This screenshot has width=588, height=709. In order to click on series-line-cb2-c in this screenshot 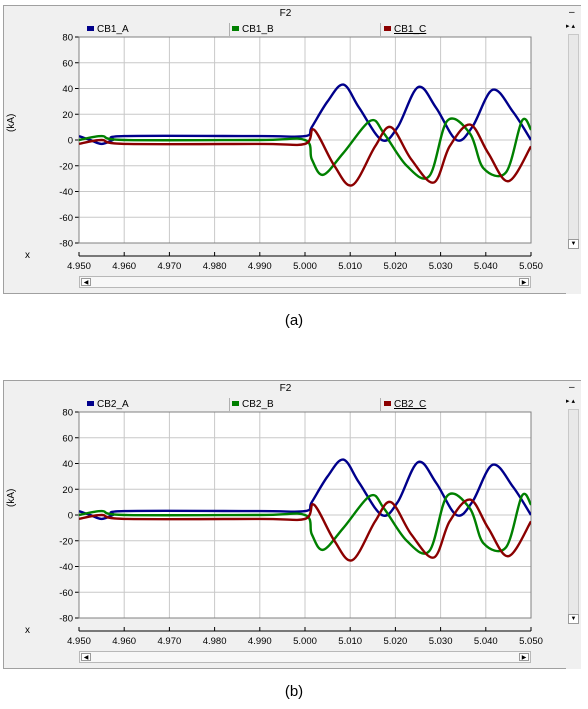, I will do `click(305, 530)`.